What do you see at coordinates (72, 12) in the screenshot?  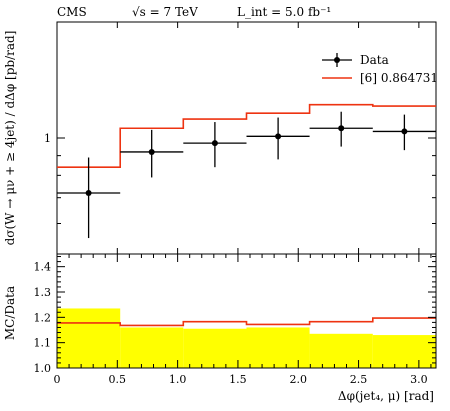 I see `header-experiment: CMS` at bounding box center [72, 12].